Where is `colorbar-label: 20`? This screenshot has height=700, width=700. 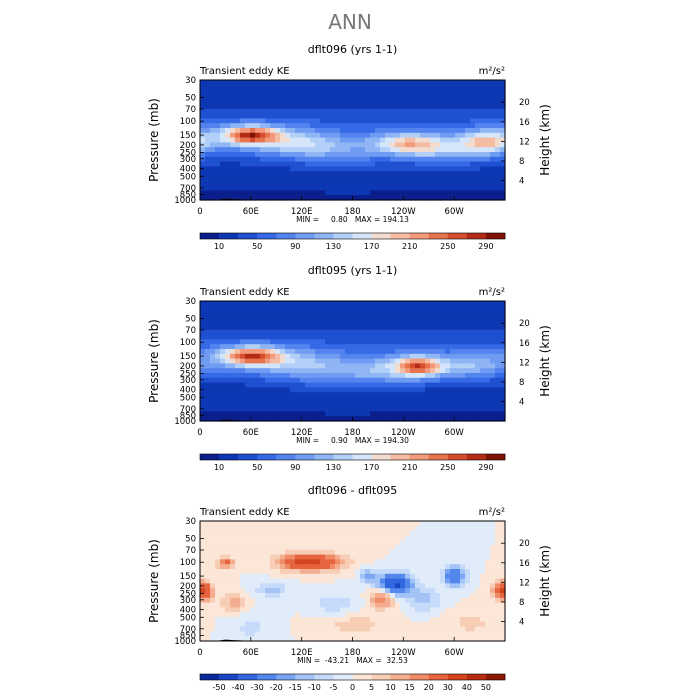
colorbar-label: 20 is located at coordinates (429, 687).